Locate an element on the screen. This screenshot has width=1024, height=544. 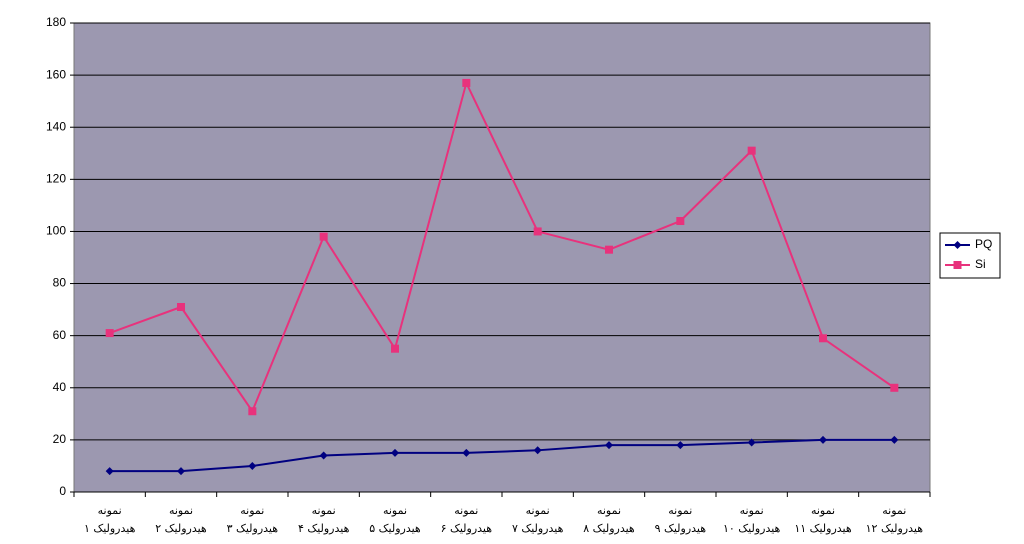
y-tick-label: 160 is located at coordinates (56, 74).